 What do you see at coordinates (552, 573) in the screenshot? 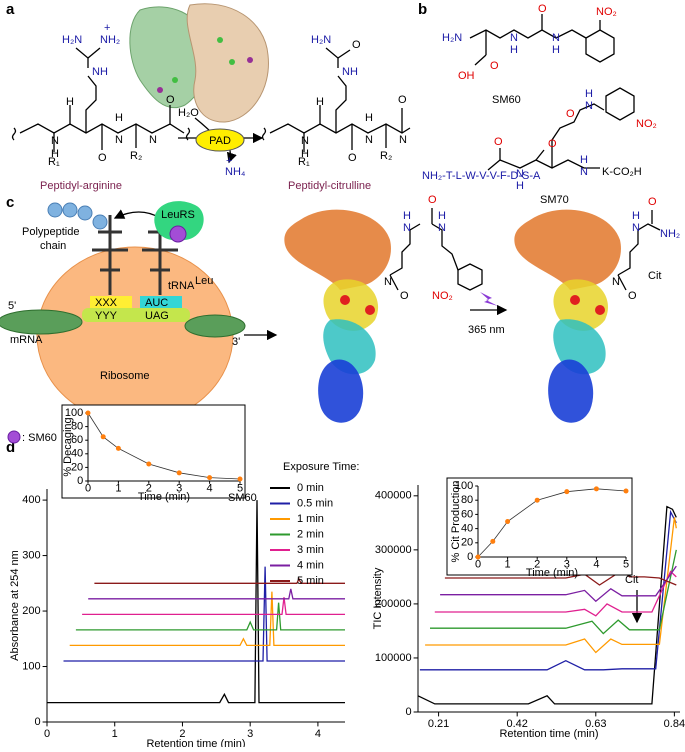
I see `x-axis-label: Time (min)` at bounding box center [552, 573].